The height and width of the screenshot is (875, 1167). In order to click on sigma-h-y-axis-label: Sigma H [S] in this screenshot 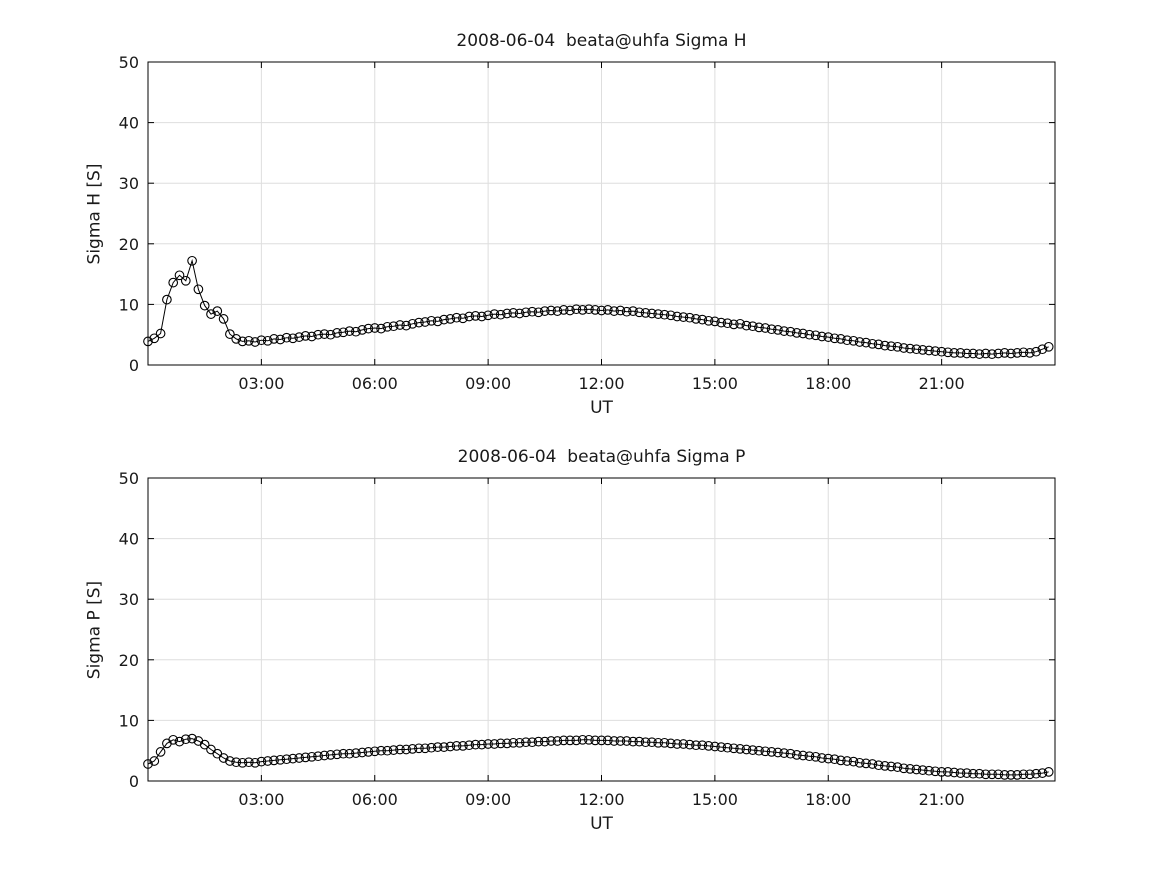, I will do `click(94, 214)`.